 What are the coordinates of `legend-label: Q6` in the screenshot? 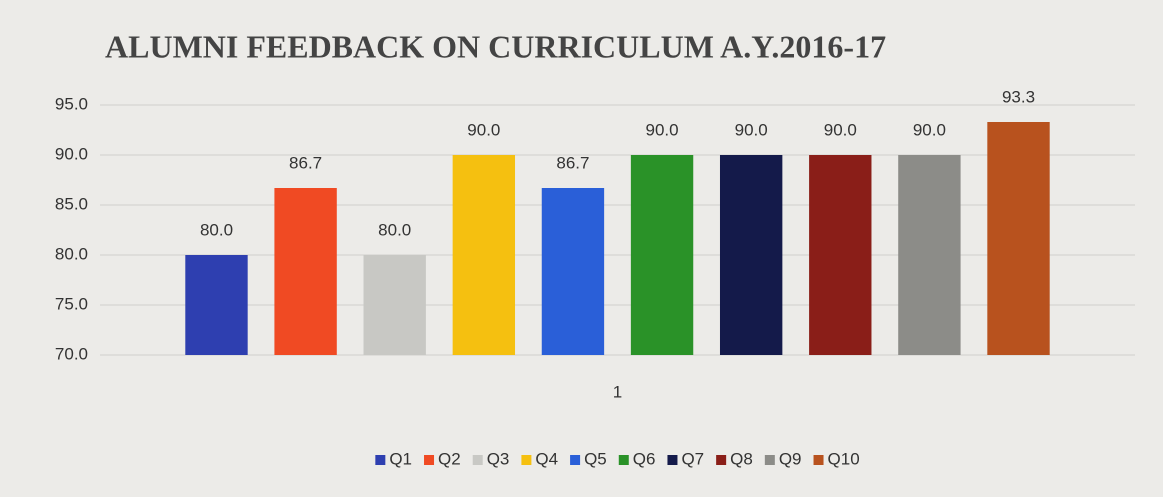 It's located at (644, 458).